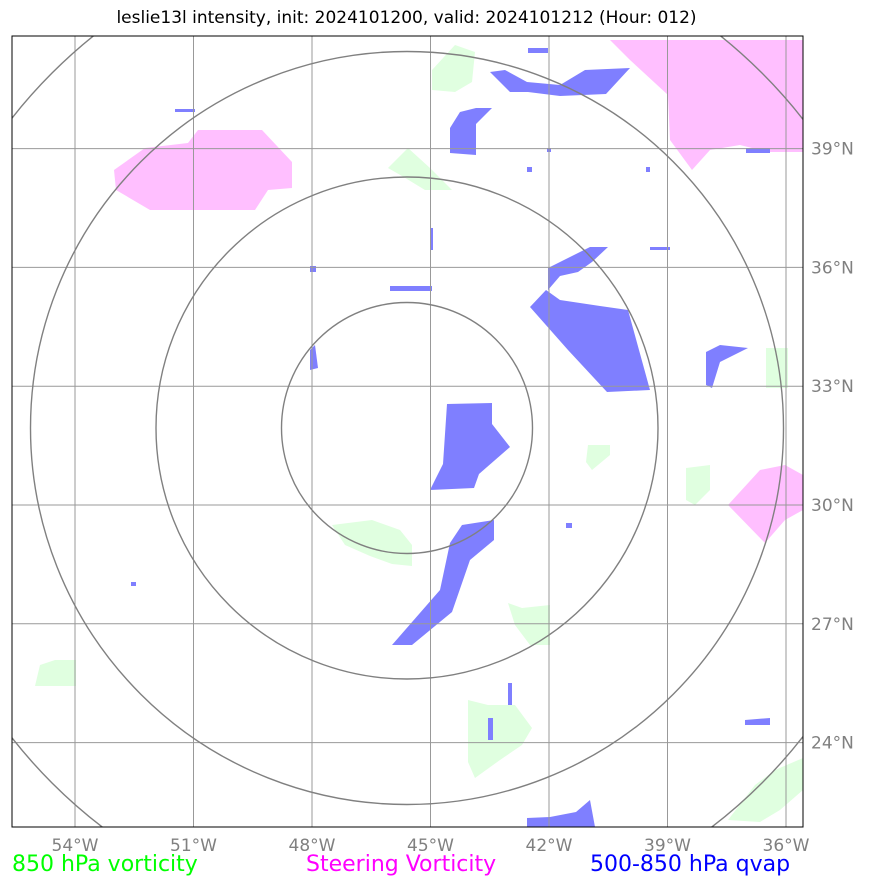 The width and height of the screenshot is (873, 891). I want to click on longitude-tick-label: 48°W, so click(312, 846).